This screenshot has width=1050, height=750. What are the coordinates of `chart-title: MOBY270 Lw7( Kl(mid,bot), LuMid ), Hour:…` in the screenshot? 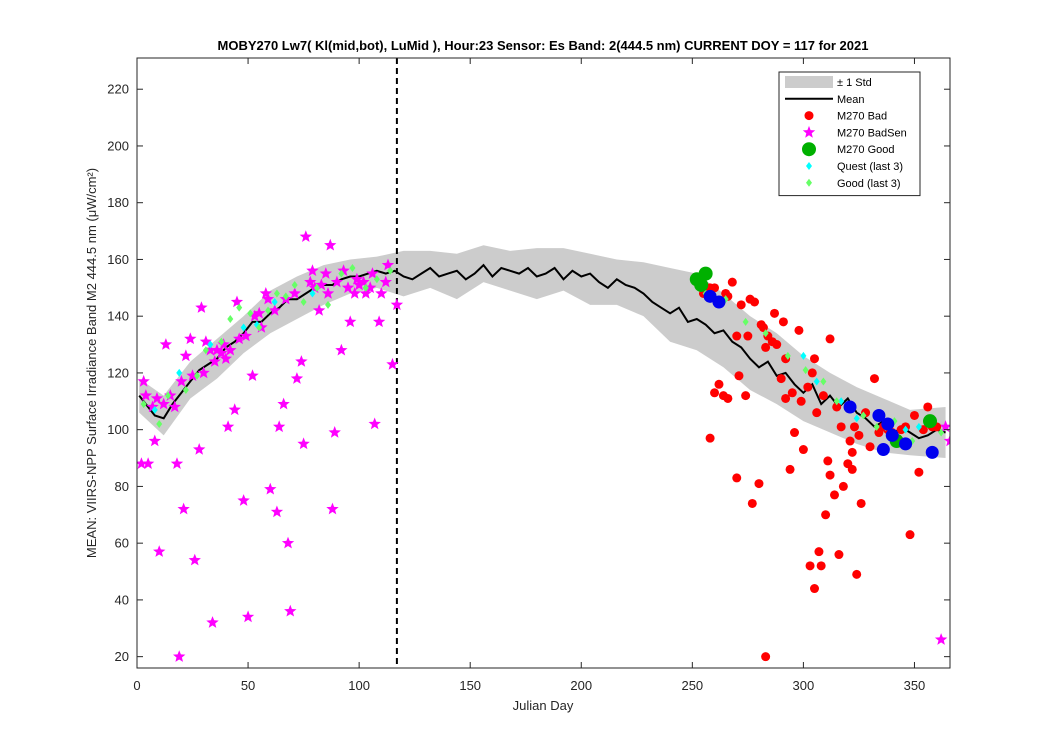 It's located at (543, 45).